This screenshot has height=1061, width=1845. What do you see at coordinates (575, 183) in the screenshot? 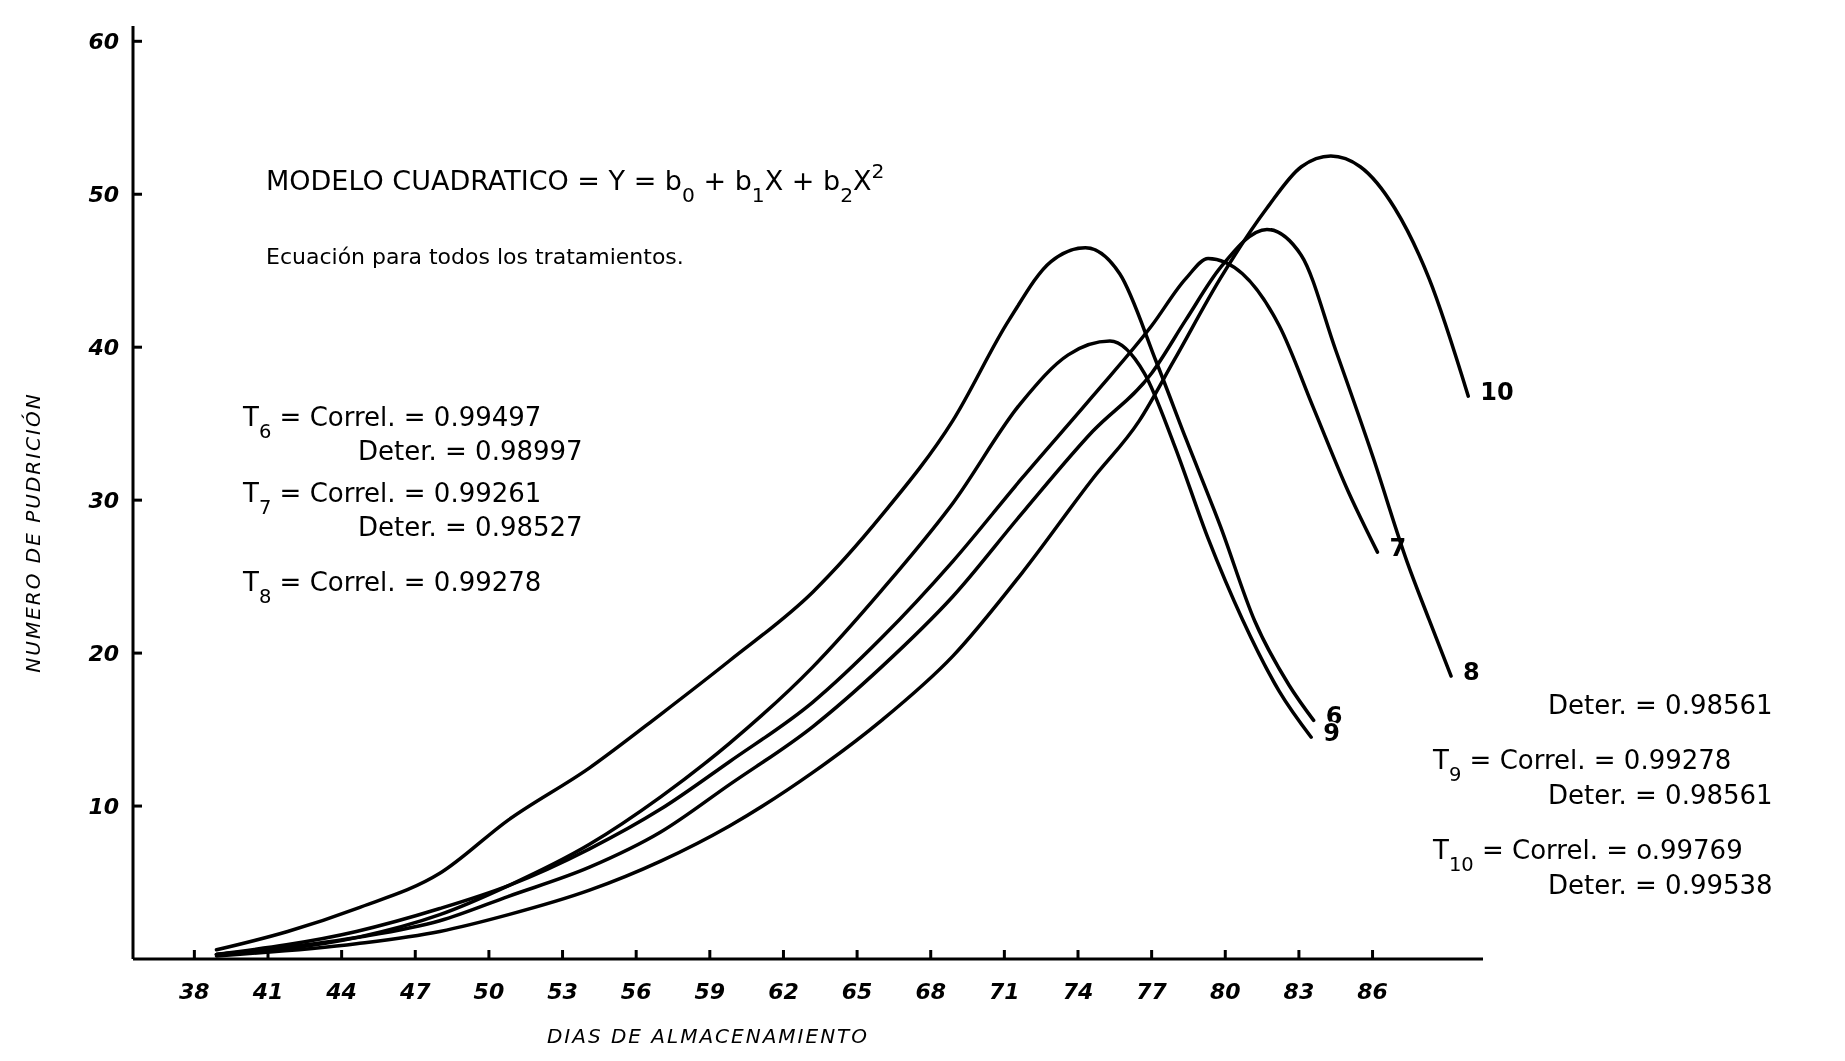
I see `text: MODELO CUADRATICO = Y = b$_{0}$ + b$_{1}$X + b$_{2}$X$^{2}$` at bounding box center [575, 183].